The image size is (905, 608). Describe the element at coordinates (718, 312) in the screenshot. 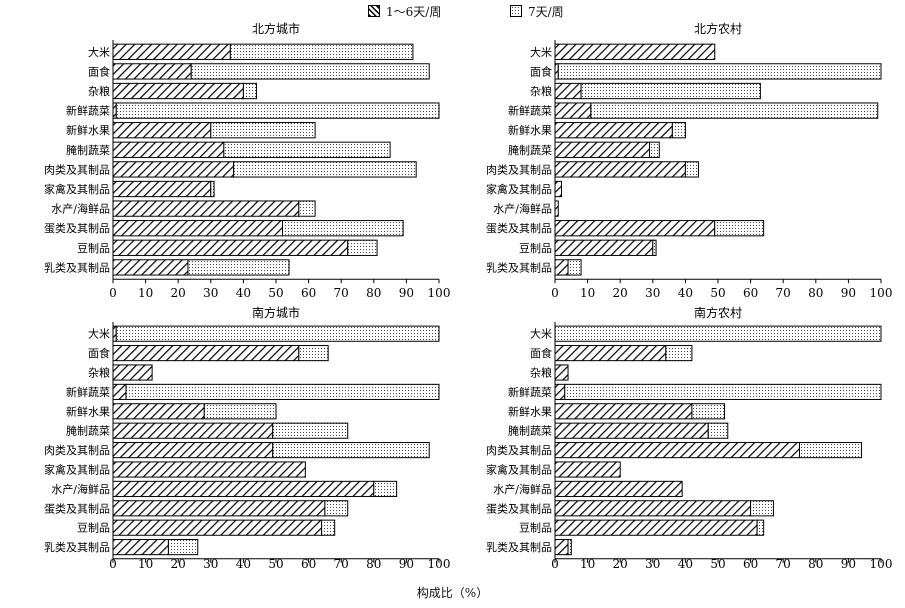

I see `panel4-title: 南方农村` at that location.